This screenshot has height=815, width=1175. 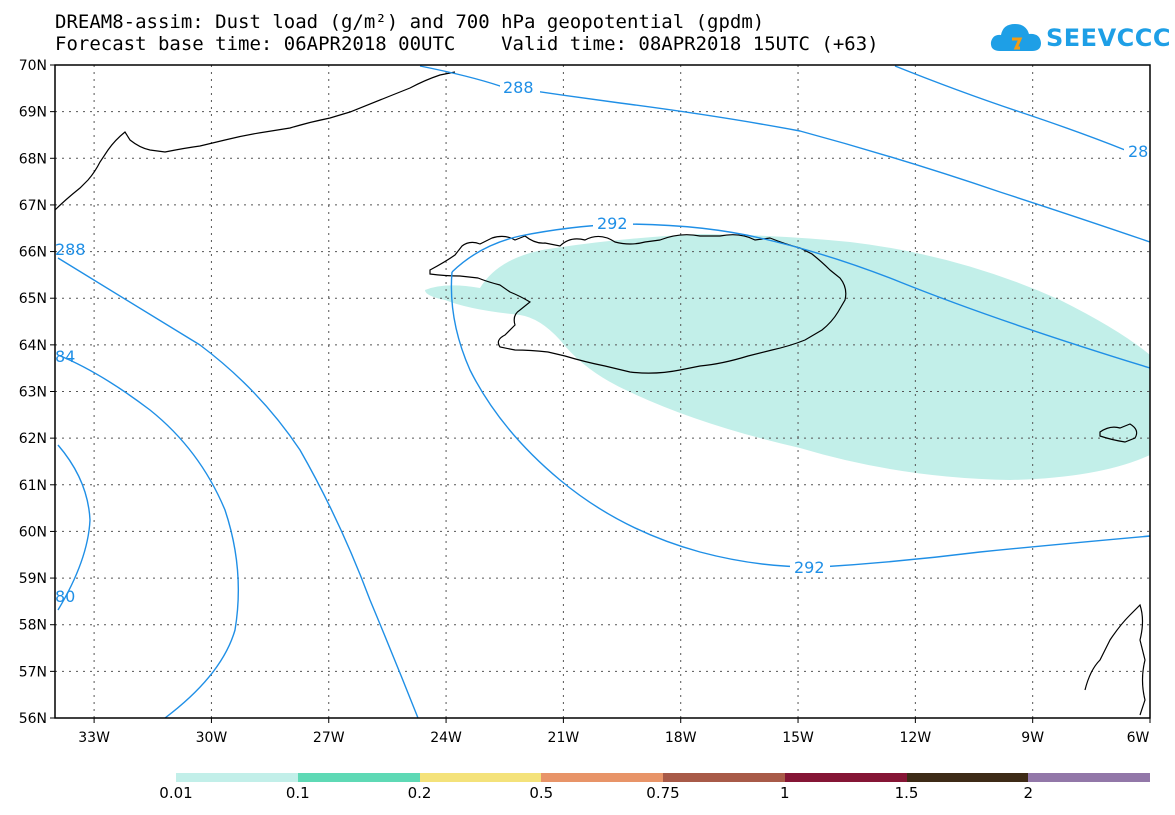 What do you see at coordinates (255, 141) in the screenshot?
I see `greenland-coastline` at bounding box center [255, 141].